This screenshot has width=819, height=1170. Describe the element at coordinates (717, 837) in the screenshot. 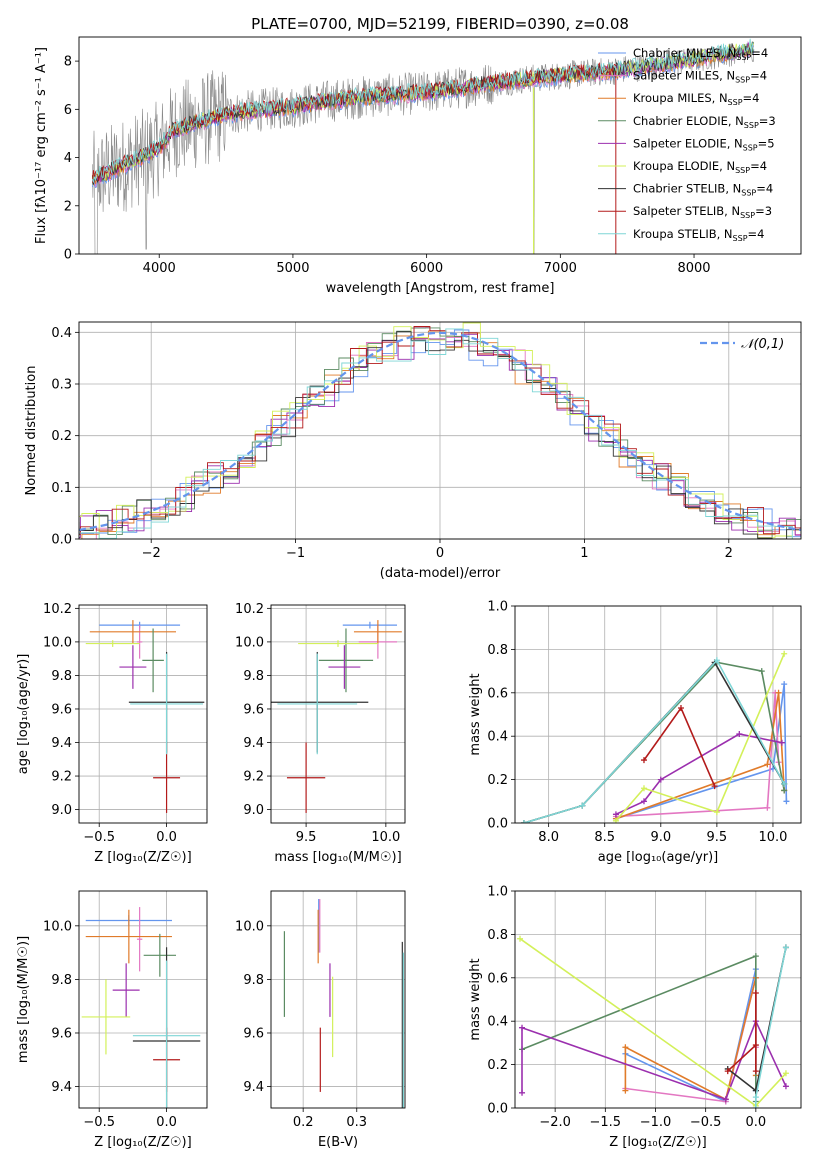

I see `x-tick-label: 9.5` at that location.